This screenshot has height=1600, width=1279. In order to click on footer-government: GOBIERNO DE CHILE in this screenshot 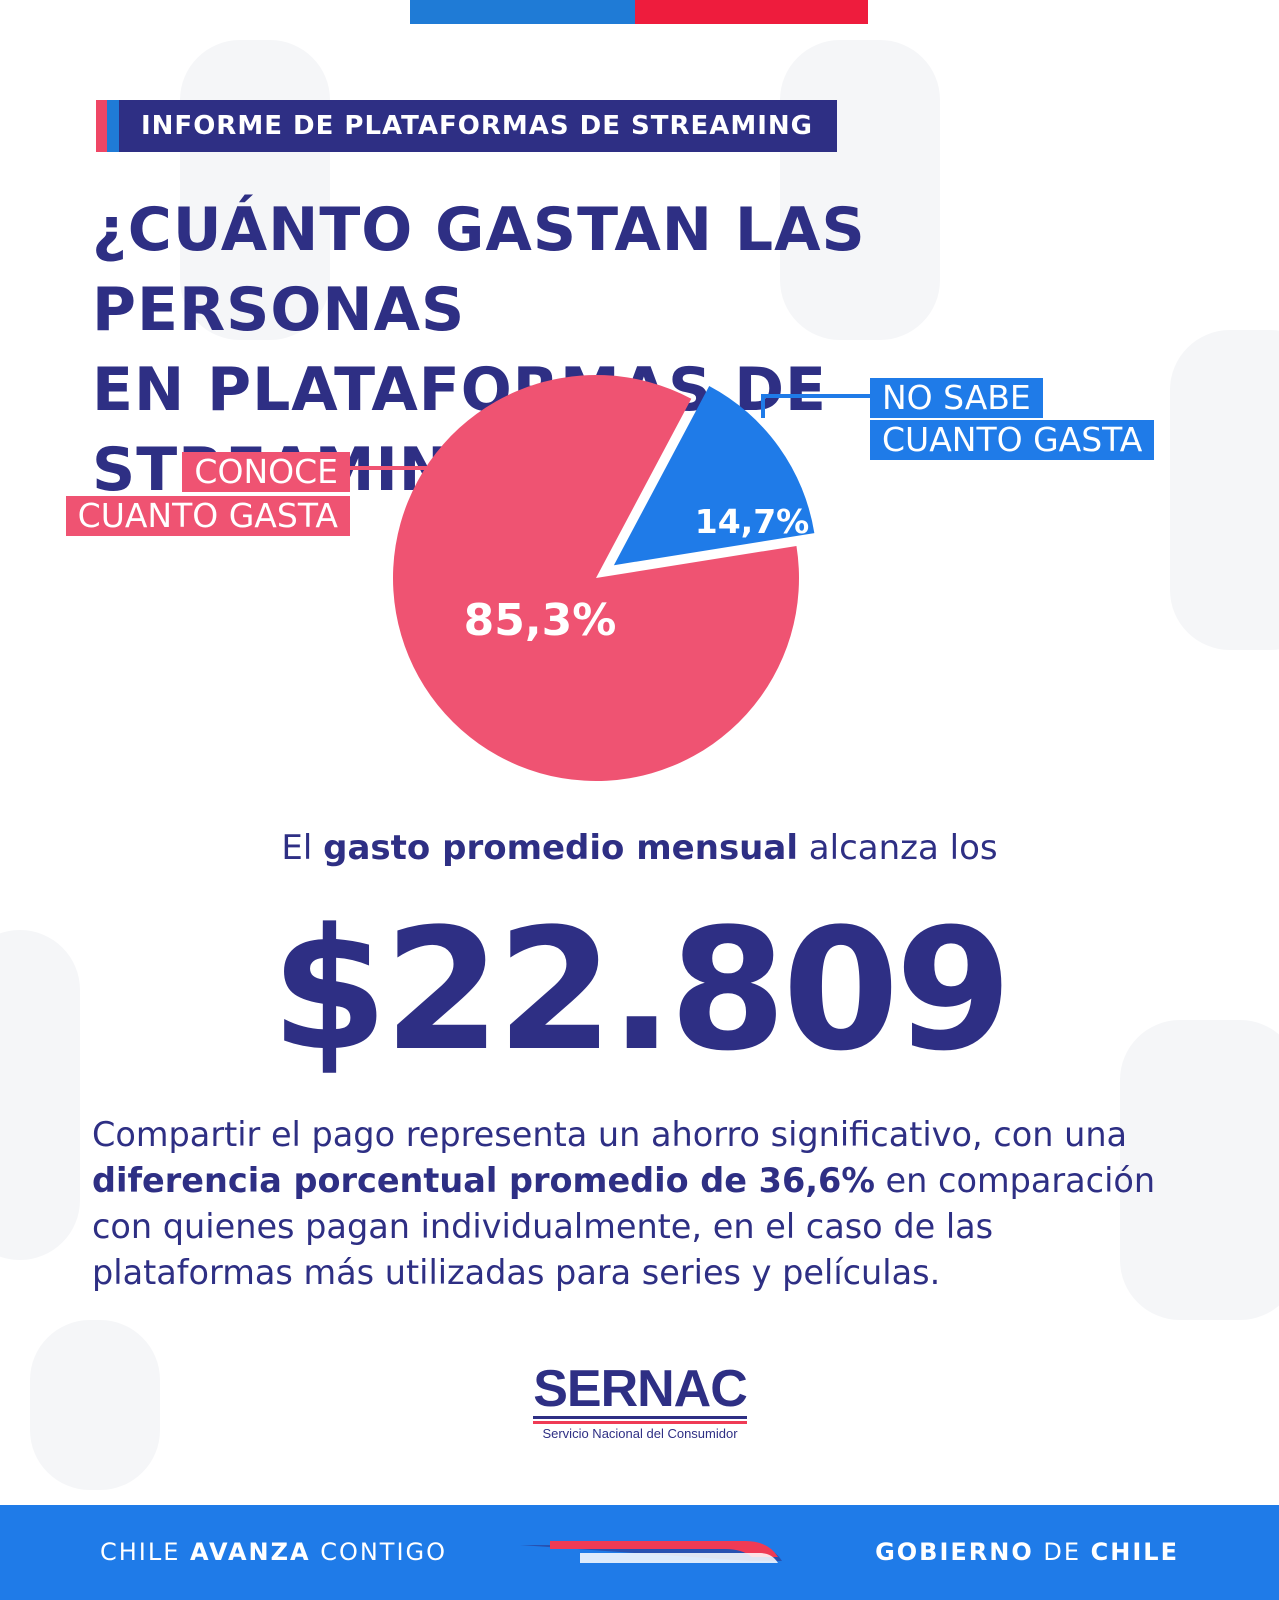, I will do `click(1027, 1552)`.